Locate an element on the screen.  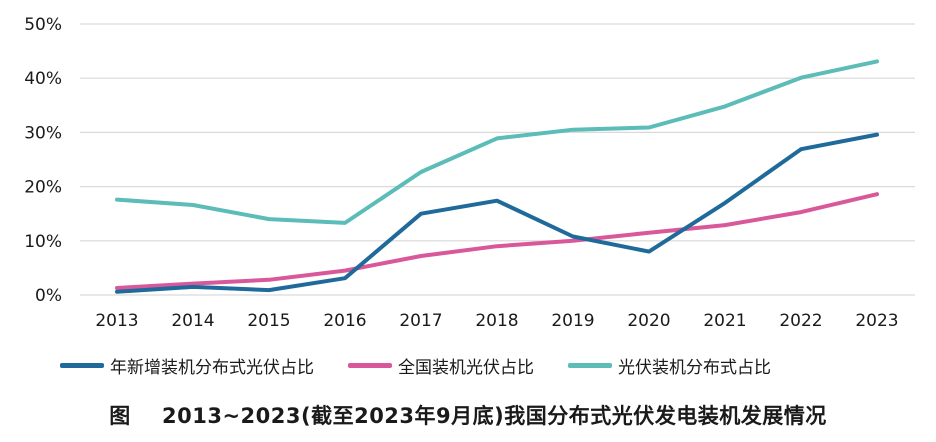
x-tick-label: 2013 is located at coordinates (116, 321).